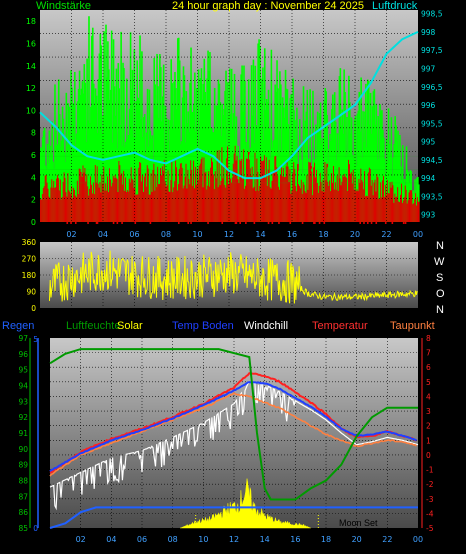 This screenshot has height=554, width=466. What do you see at coordinates (440, 310) in the screenshot?
I see `dir-n2: N` at bounding box center [440, 310].